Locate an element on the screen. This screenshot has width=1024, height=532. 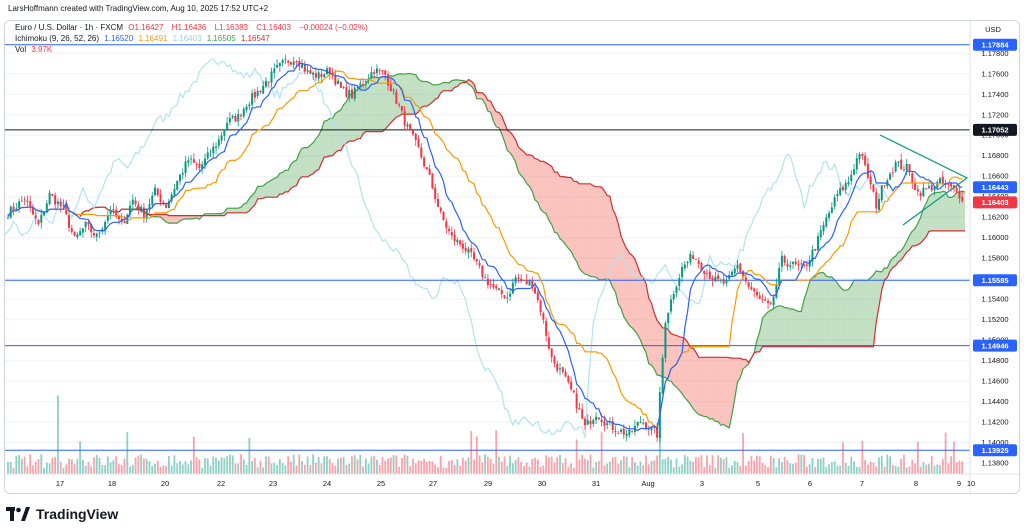
x-tick-label: 25 is located at coordinates (381, 483).